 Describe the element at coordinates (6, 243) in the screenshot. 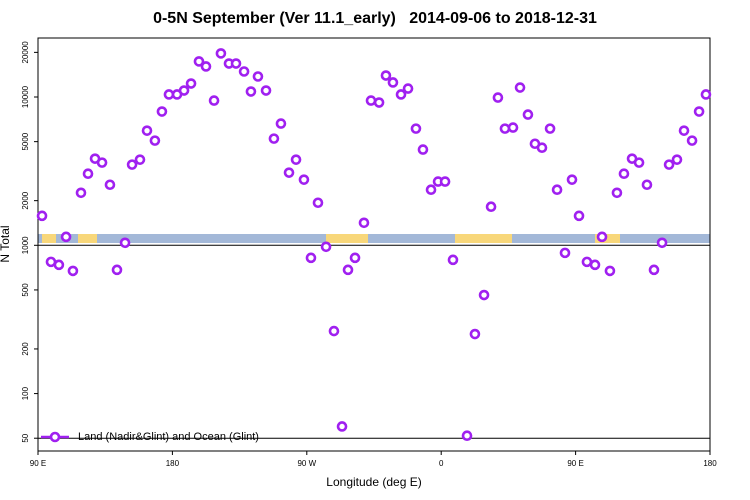

I see `y-axis-label: N Total` at that location.